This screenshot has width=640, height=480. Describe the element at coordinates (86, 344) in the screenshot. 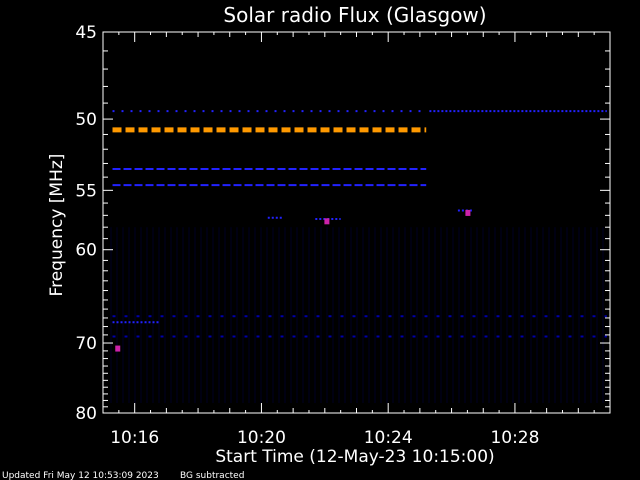

I see `y-tick-label: 70` at that location.